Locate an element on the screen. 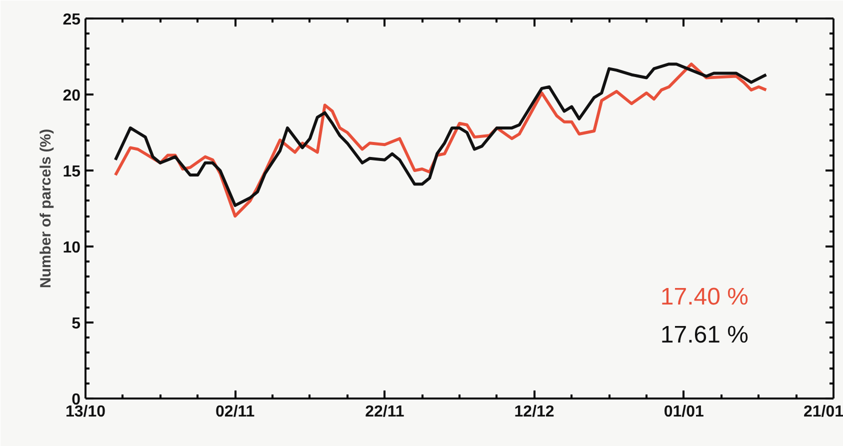  y-axis-title: Number of parcels (%) is located at coordinates (46, 208).